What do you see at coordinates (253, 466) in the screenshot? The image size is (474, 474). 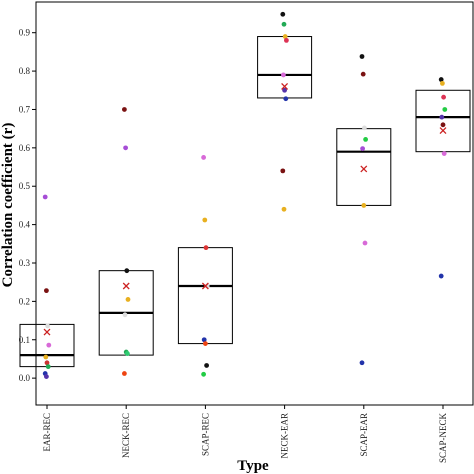 I see `x-axis-title: Type` at bounding box center [253, 466].